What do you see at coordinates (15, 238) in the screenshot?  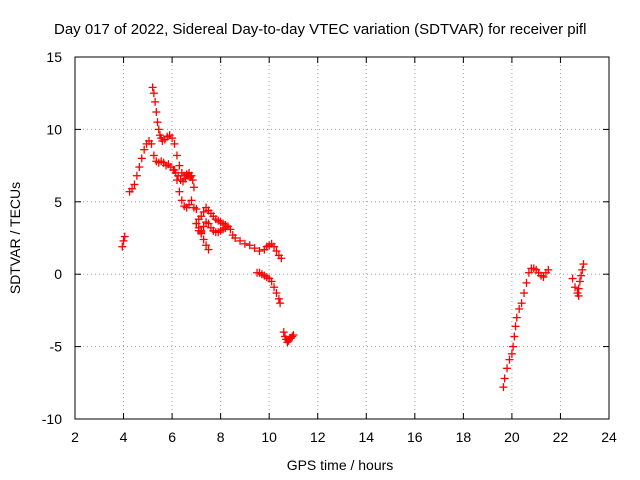 I see `y-axis-label: SDTVAR / TECUs` at bounding box center [15, 238].